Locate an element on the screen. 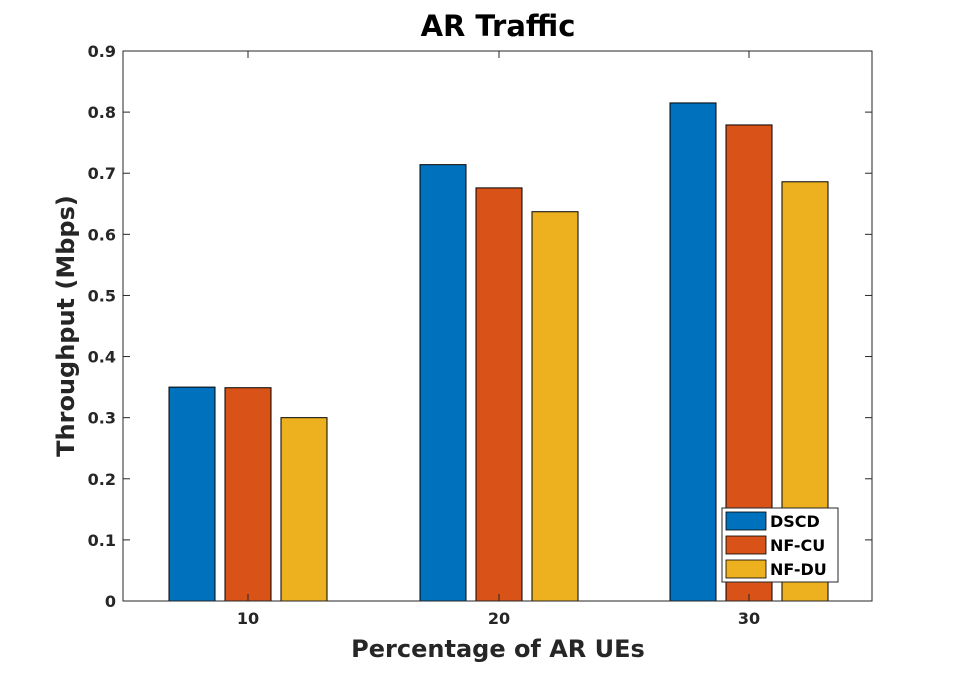 Image resolution: width=965 pixels, height=675 pixels. legend-label-dscd: DSCD is located at coordinates (795, 521).